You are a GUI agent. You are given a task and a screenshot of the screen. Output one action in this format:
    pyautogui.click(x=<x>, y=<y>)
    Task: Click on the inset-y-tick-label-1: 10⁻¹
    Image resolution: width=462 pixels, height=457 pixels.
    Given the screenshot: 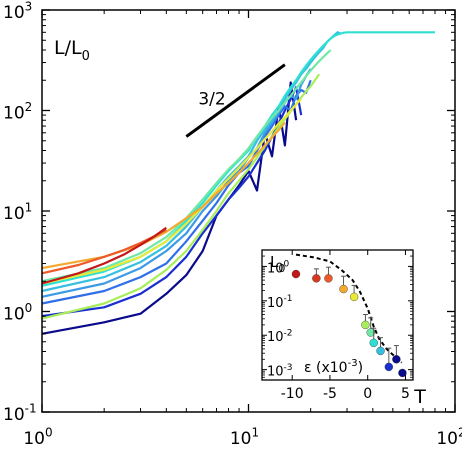 What is the action you would take?
    pyautogui.click(x=280, y=302)
    